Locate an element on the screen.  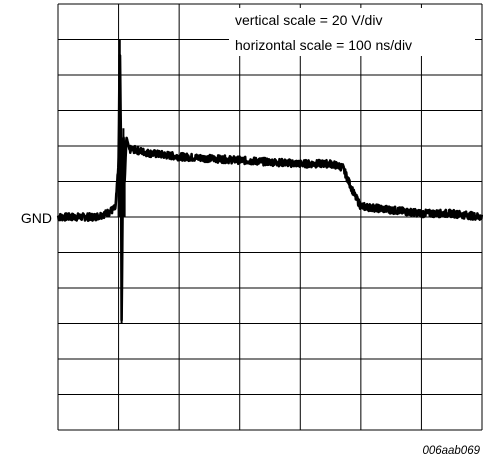
figure-code-label: 006aab069 is located at coordinates (451, 451).